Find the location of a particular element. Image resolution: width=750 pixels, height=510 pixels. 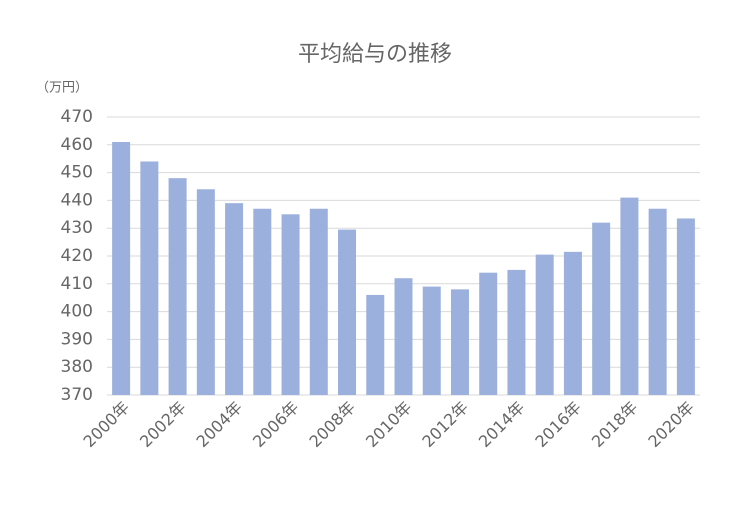

y-tick-label: 460 is located at coordinates (77, 145).